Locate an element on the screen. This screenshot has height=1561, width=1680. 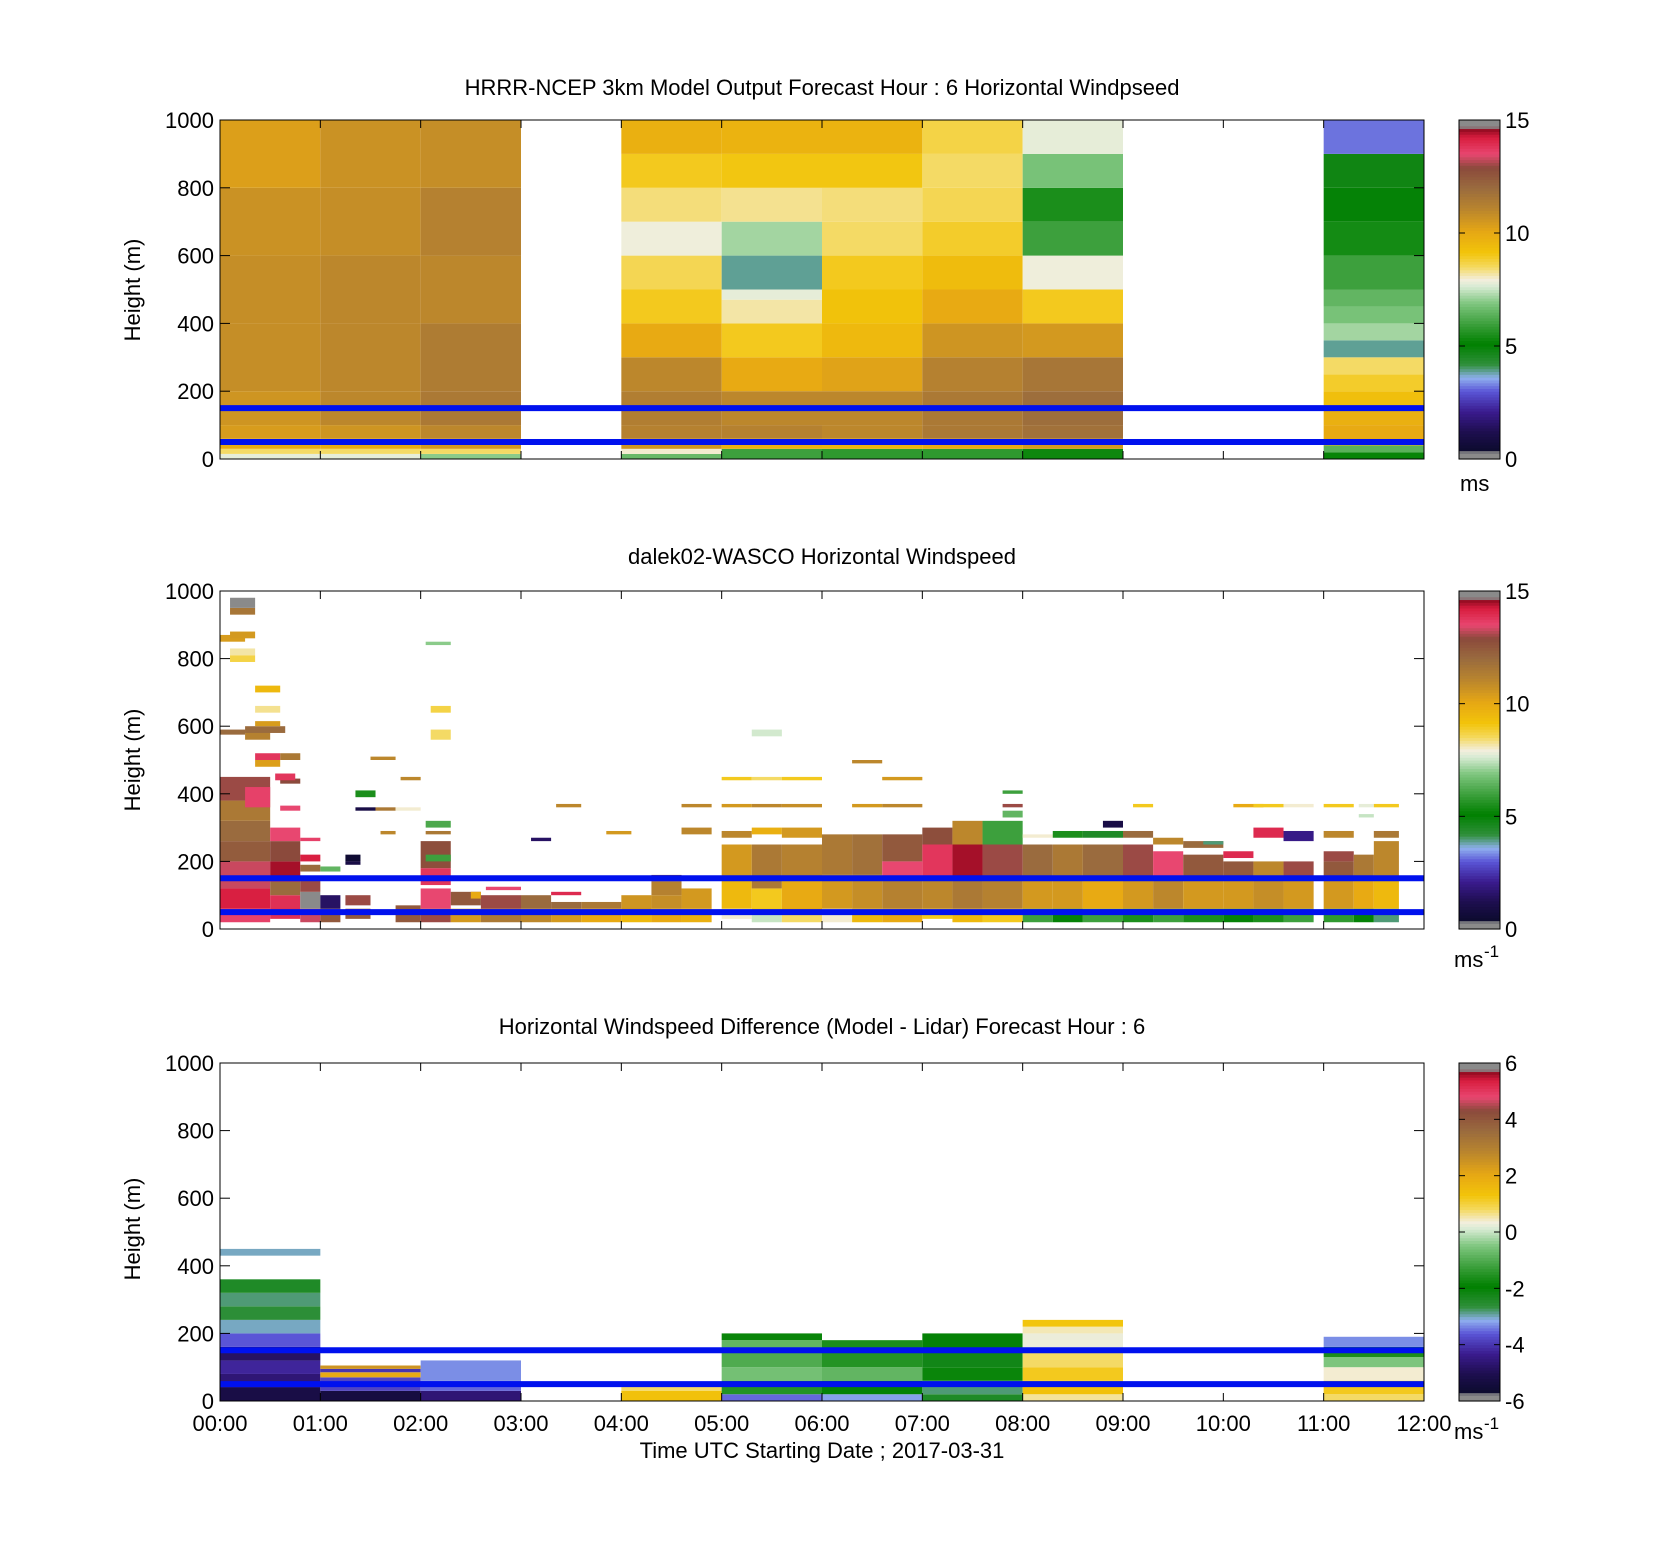
x-tick-label: 05:00 is located at coordinates (721, 1423).